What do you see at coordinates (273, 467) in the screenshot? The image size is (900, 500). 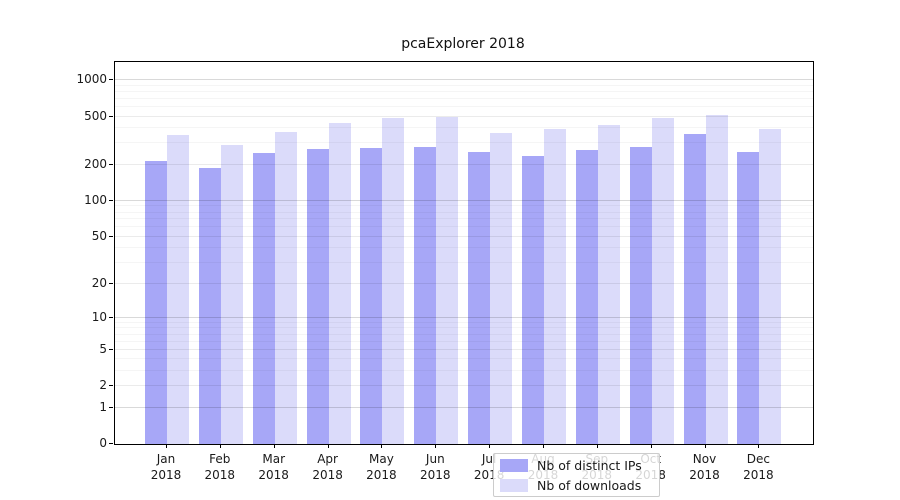 I see `x-tick-label-mar: Mar 2018` at bounding box center [273, 467].